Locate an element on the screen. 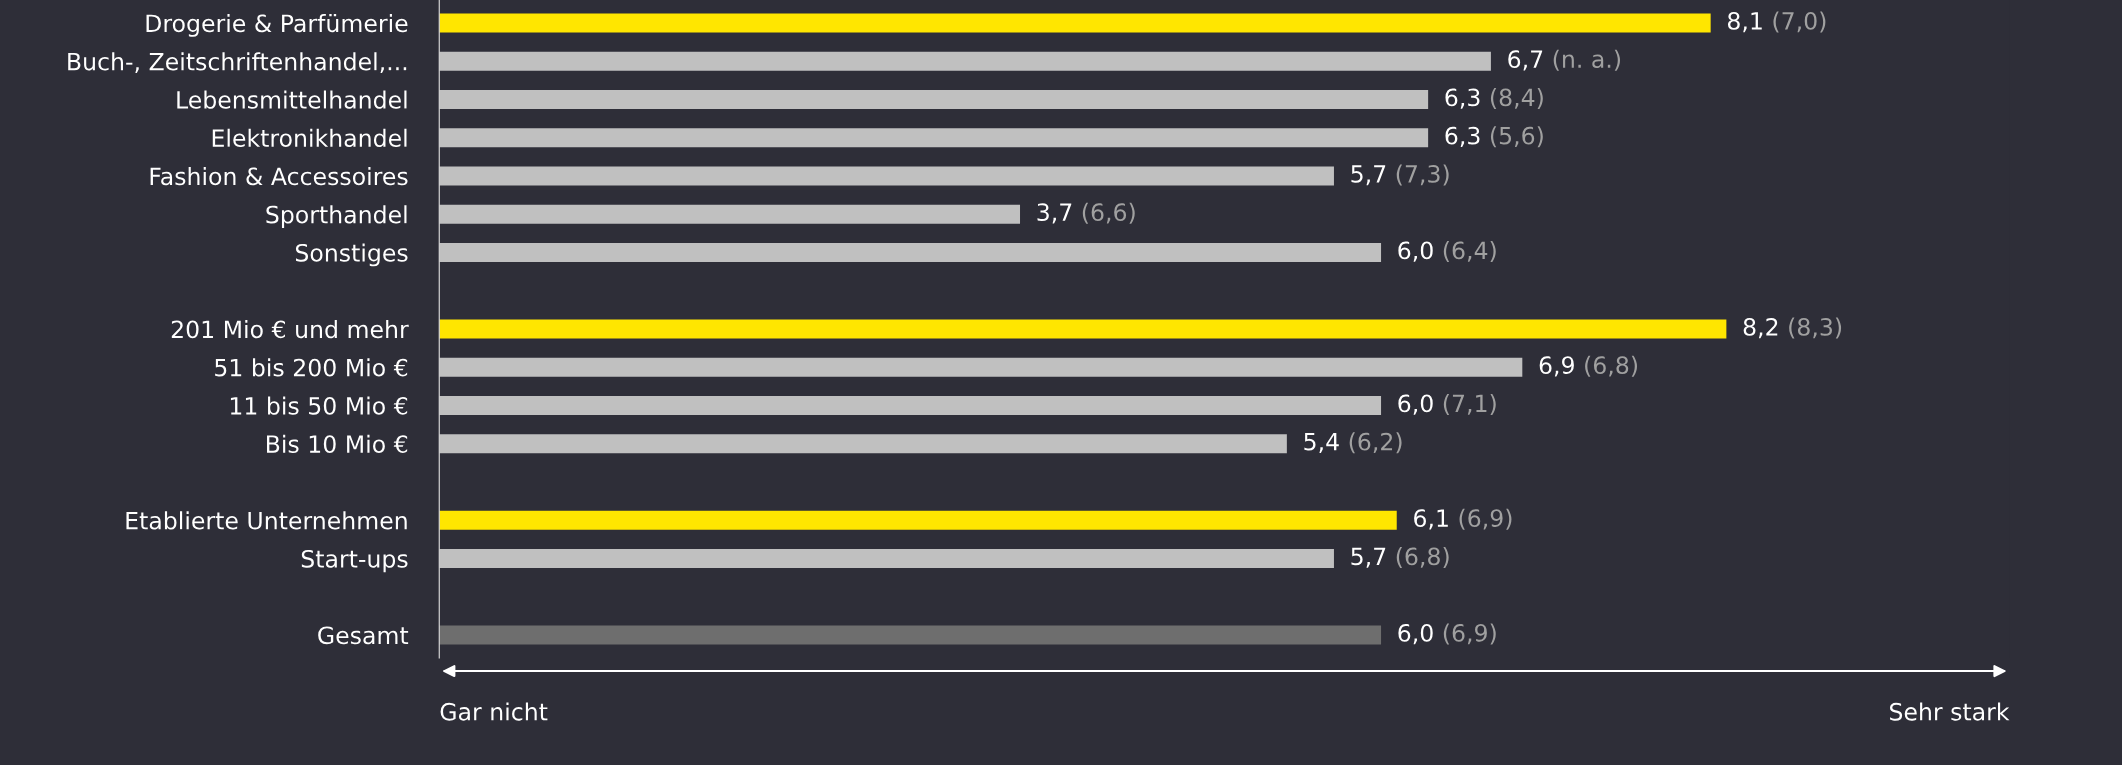 The width and height of the screenshot is (2122, 765). data-label: 8,1 (7,0) is located at coordinates (1776, 22).